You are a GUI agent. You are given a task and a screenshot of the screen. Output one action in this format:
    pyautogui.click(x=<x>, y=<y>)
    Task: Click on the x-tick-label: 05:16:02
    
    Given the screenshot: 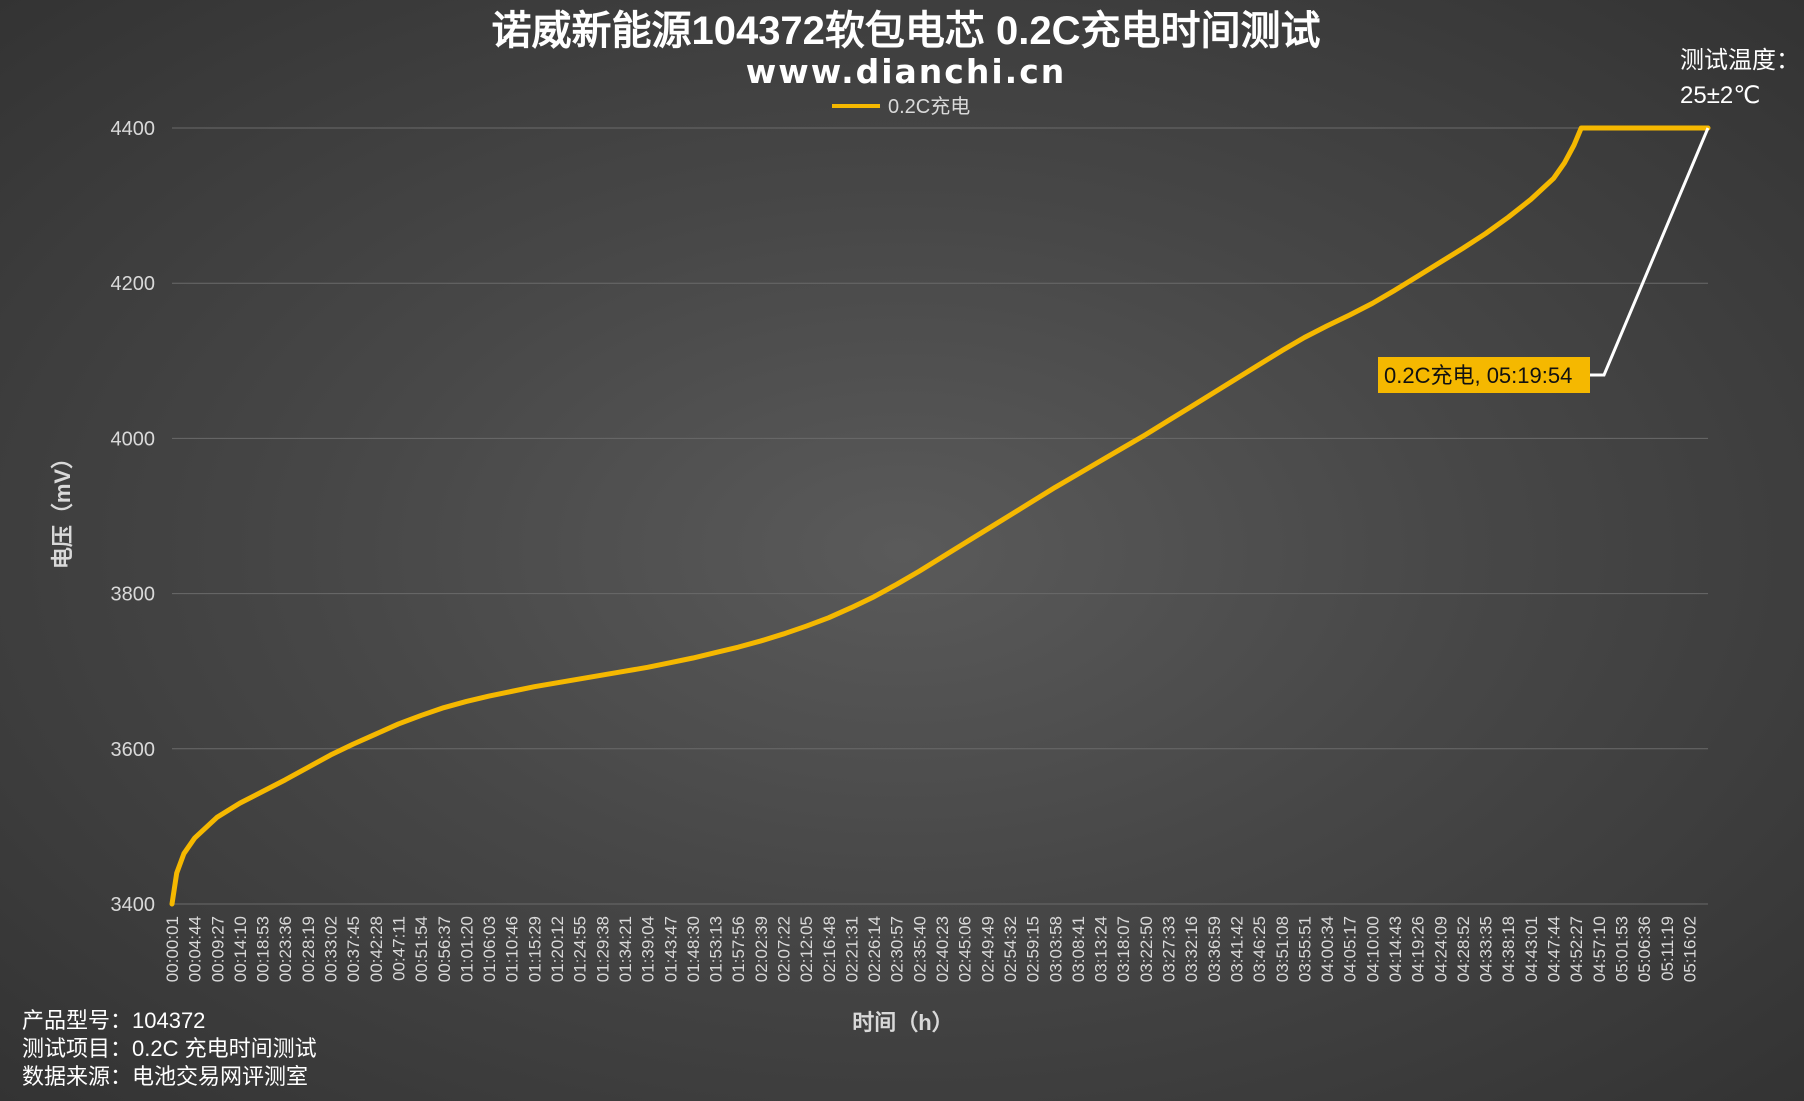 What is the action you would take?
    pyautogui.click(x=1689, y=949)
    